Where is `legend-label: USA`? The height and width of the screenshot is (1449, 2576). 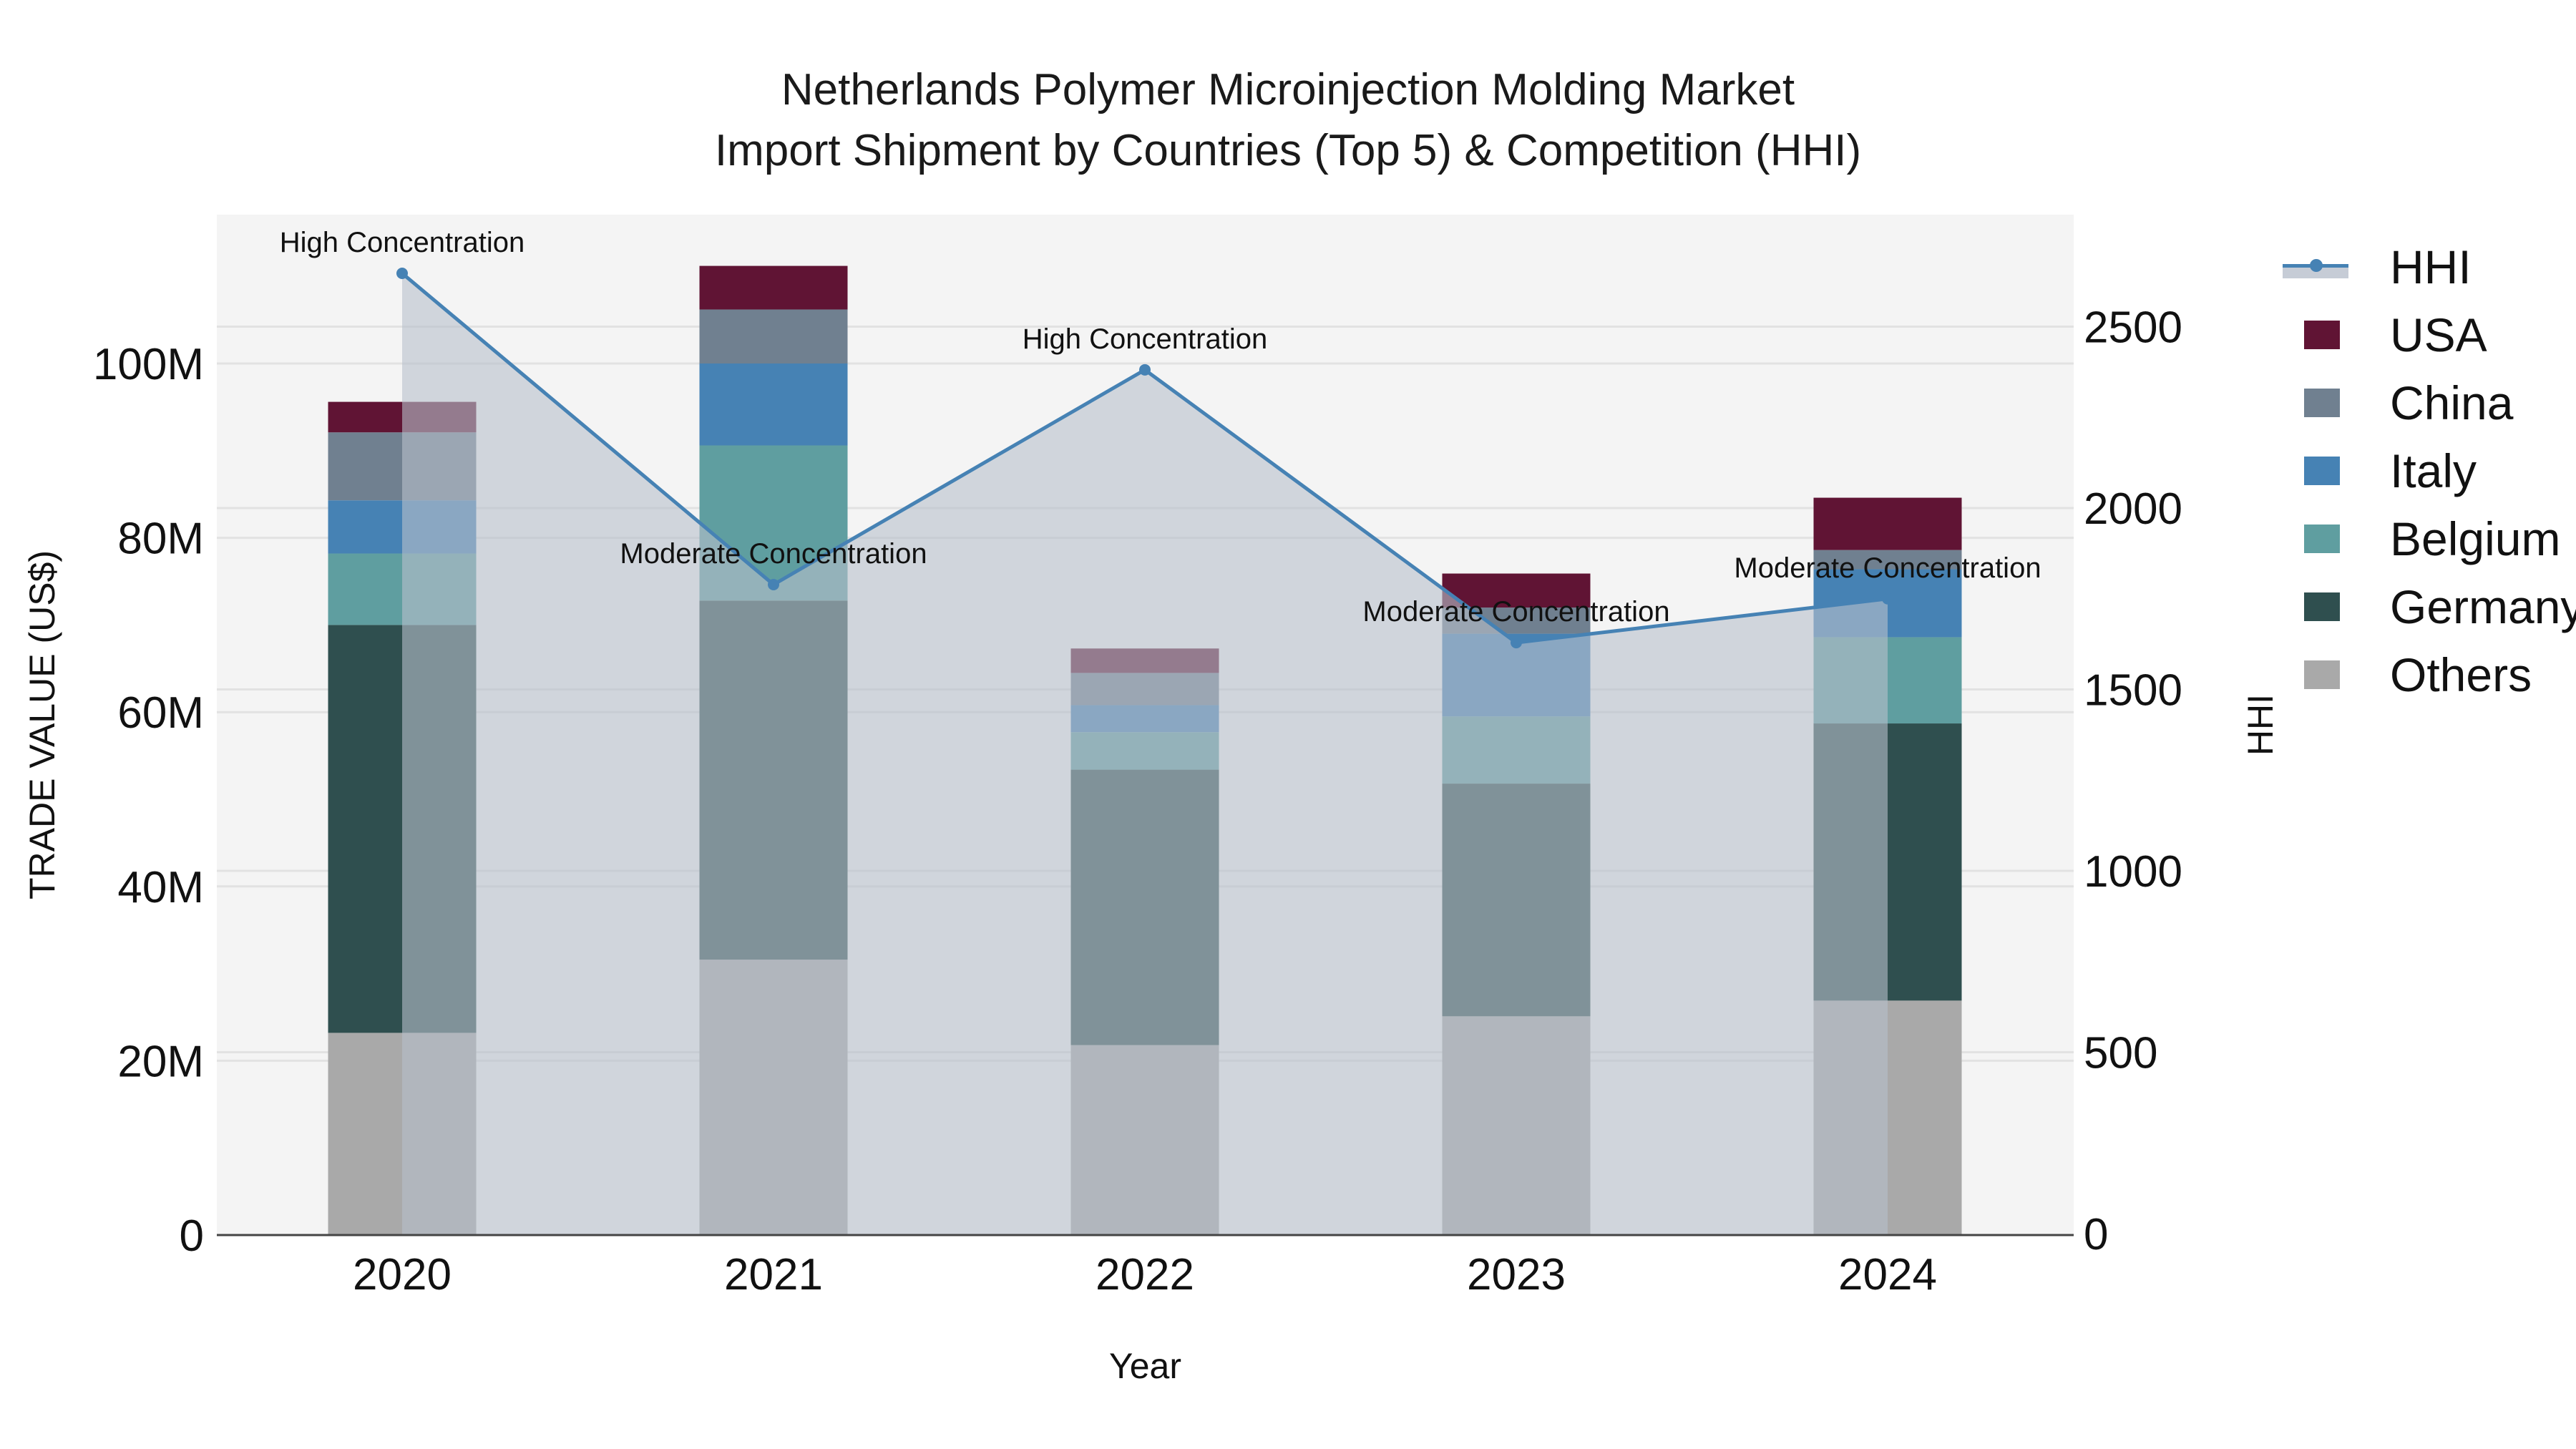 legend-label: USA is located at coordinates (2438, 334).